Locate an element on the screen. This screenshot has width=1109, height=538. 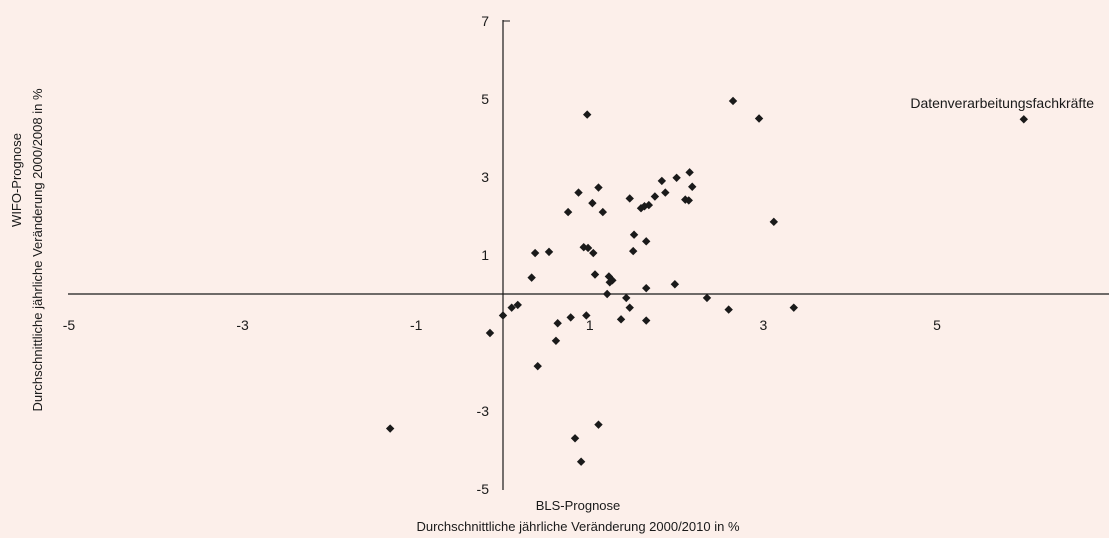
x-tick-label: 3 is located at coordinates (764, 325).